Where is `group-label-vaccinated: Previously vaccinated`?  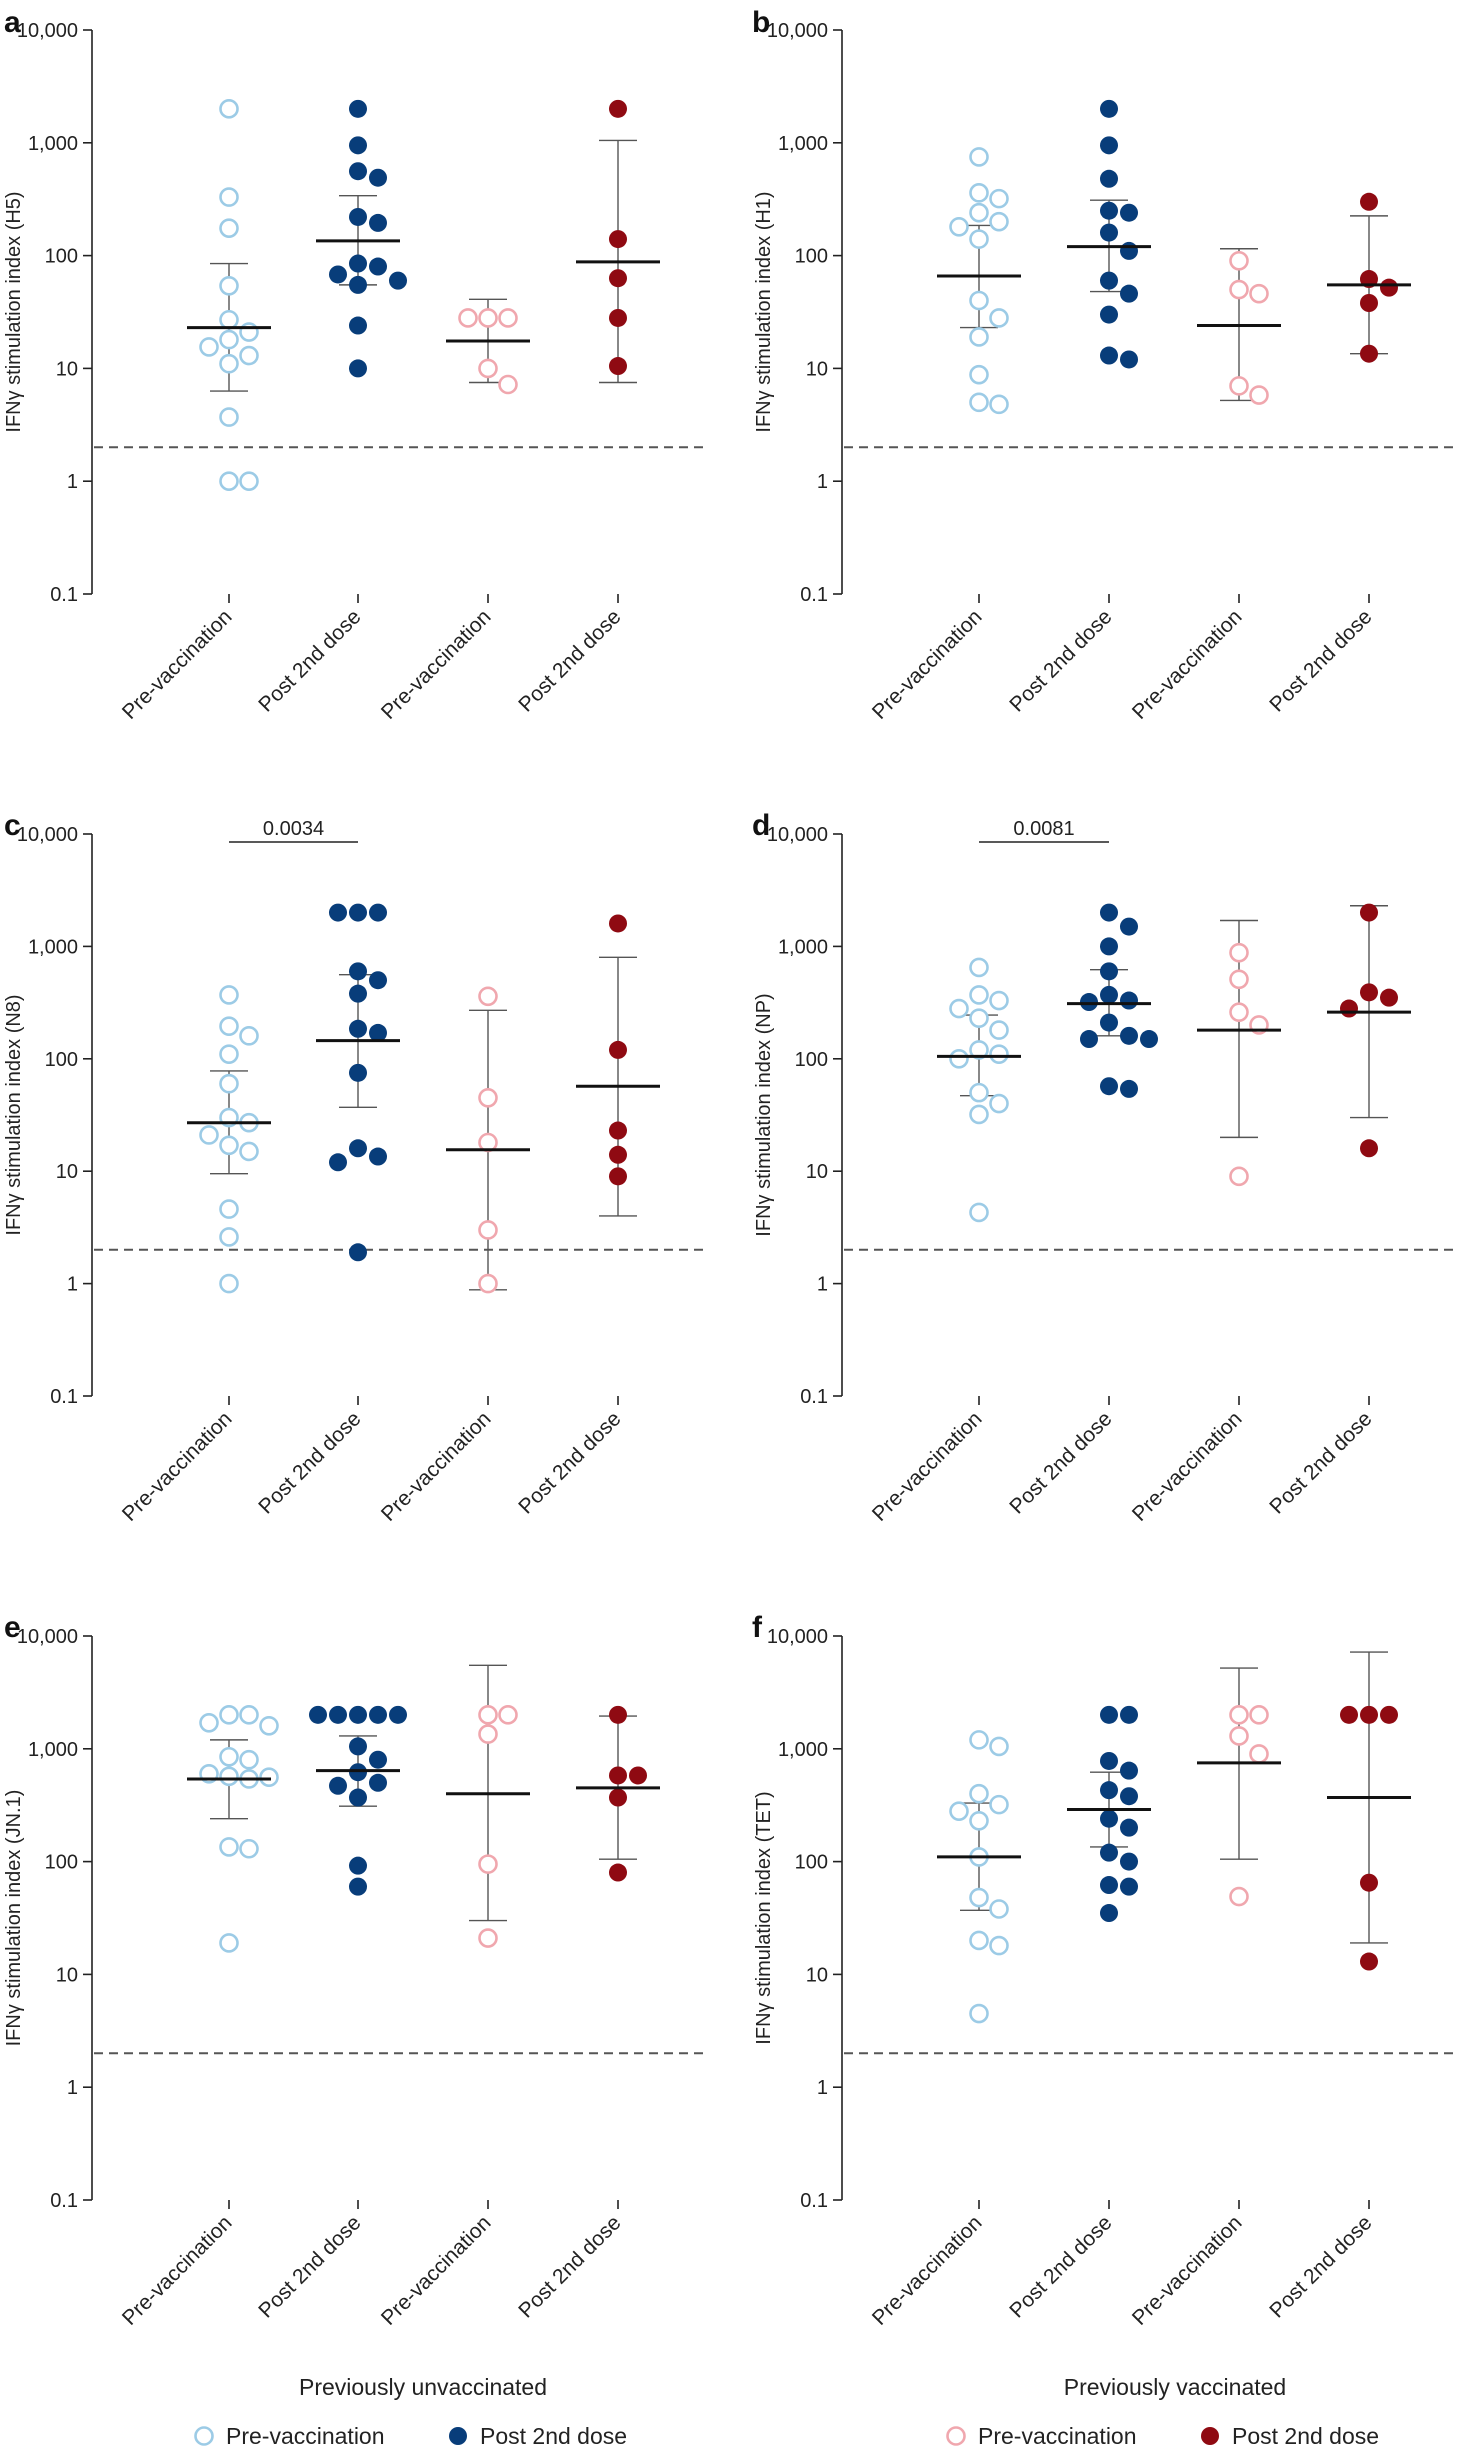
group-label-vaccinated: Previously vaccinated is located at coordinates (1175, 2387).